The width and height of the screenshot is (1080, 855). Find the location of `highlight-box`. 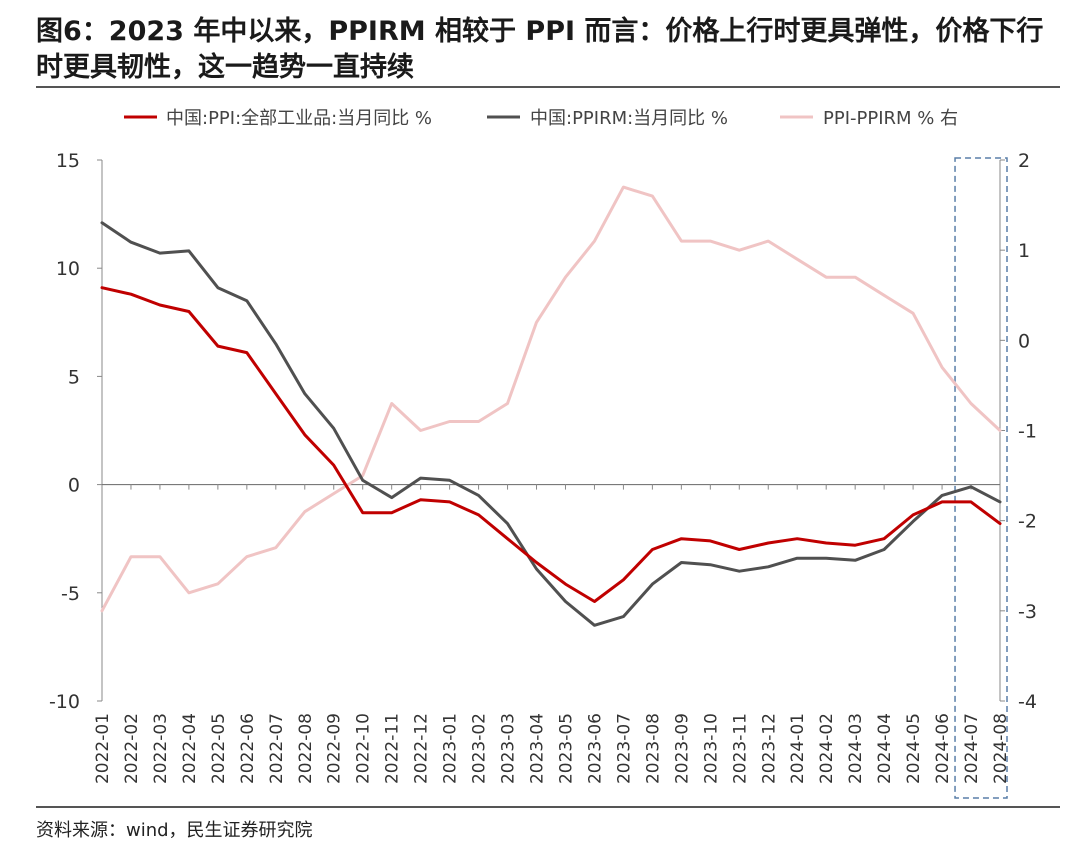

highlight-box is located at coordinates (981, 478).